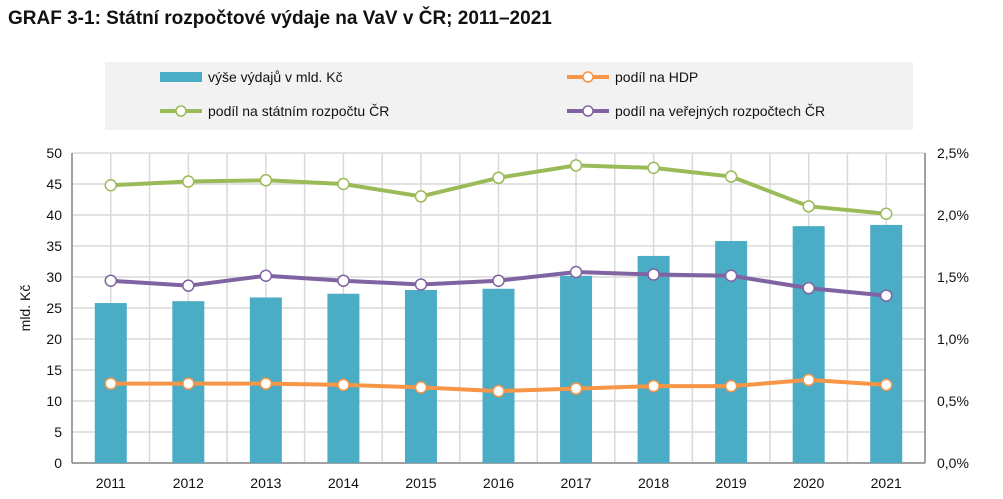  What do you see at coordinates (343, 483) in the screenshot?
I see `x-tick-label: 2014` at bounding box center [343, 483].